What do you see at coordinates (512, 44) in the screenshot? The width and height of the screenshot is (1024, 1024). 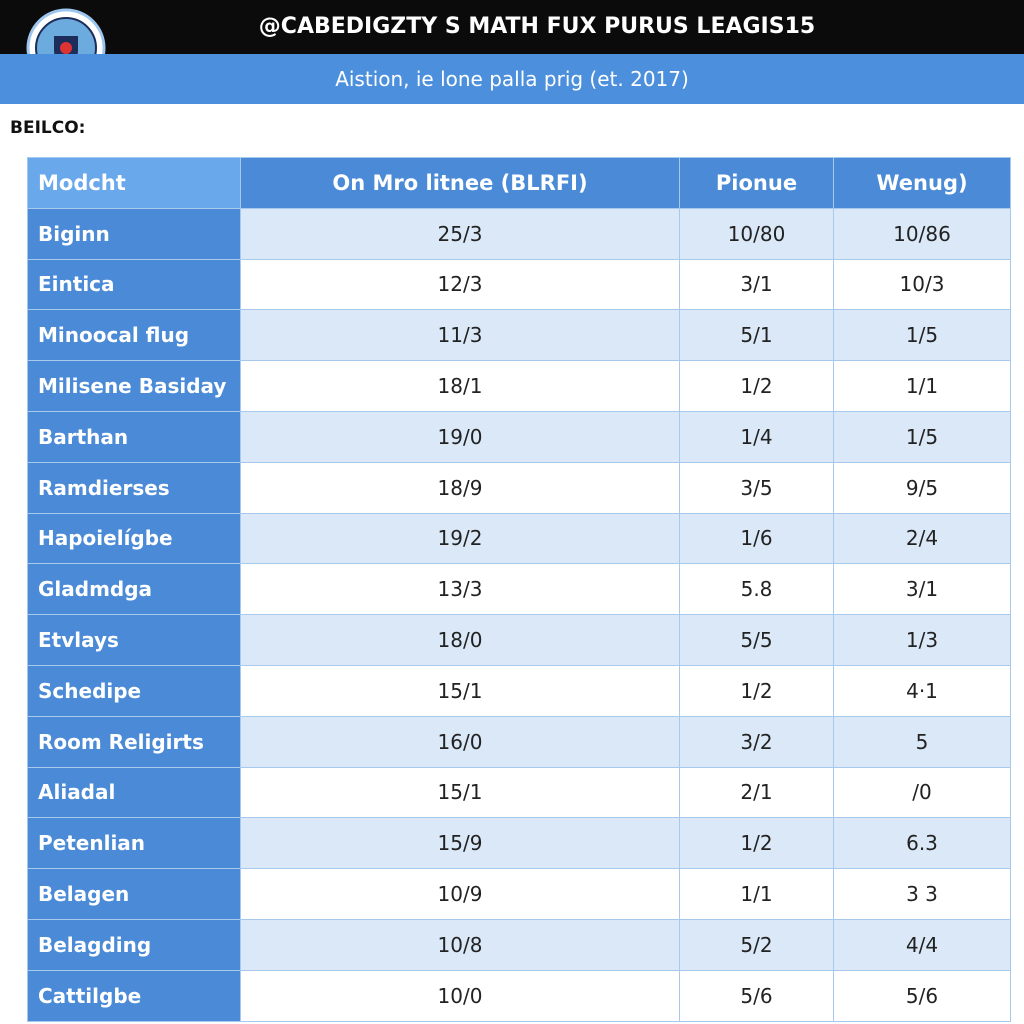 I see `top-bar: @CABEDIGZTY S MATH FUX PURUS LEAGIS15` at bounding box center [512, 44].